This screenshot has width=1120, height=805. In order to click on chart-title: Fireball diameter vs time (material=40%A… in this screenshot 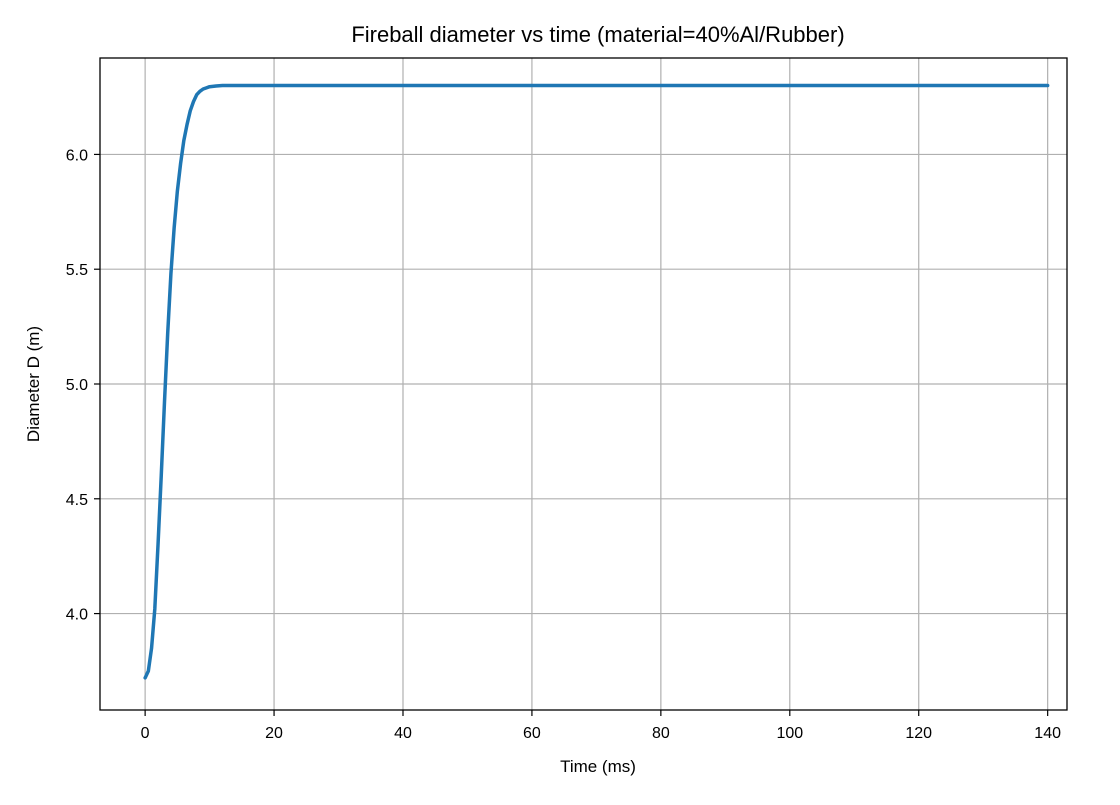, I will do `click(597, 34)`.